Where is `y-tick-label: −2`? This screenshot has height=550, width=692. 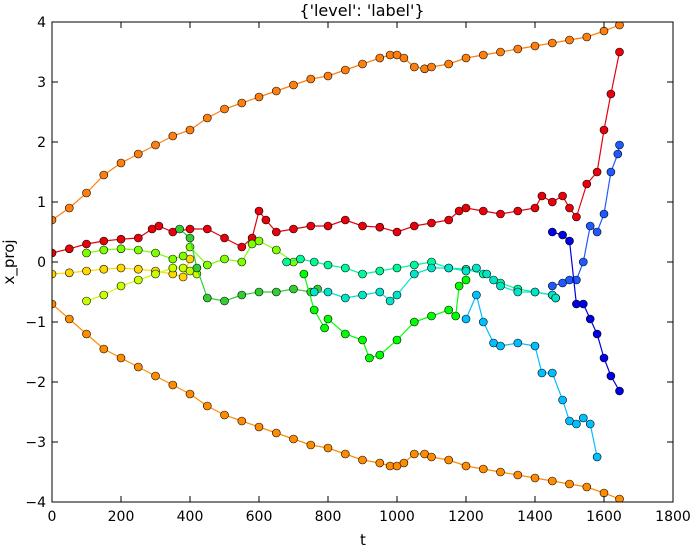
y-tick-label: −2 is located at coordinates (35, 383).